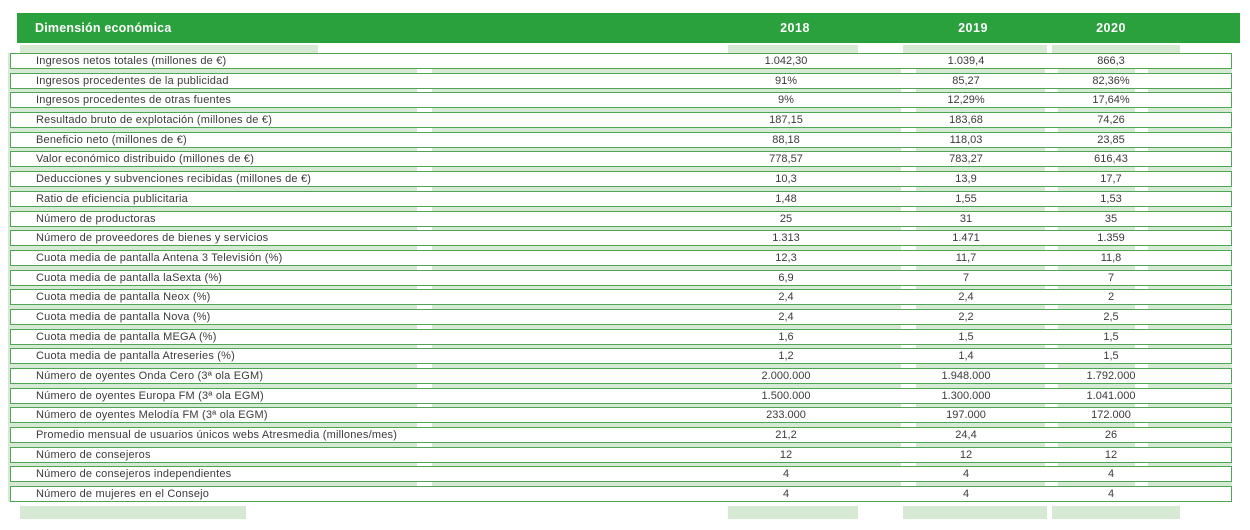 This screenshot has height=530, width=1250. Describe the element at coordinates (973, 28) in the screenshot. I see `column-header-2019: 2019` at that location.